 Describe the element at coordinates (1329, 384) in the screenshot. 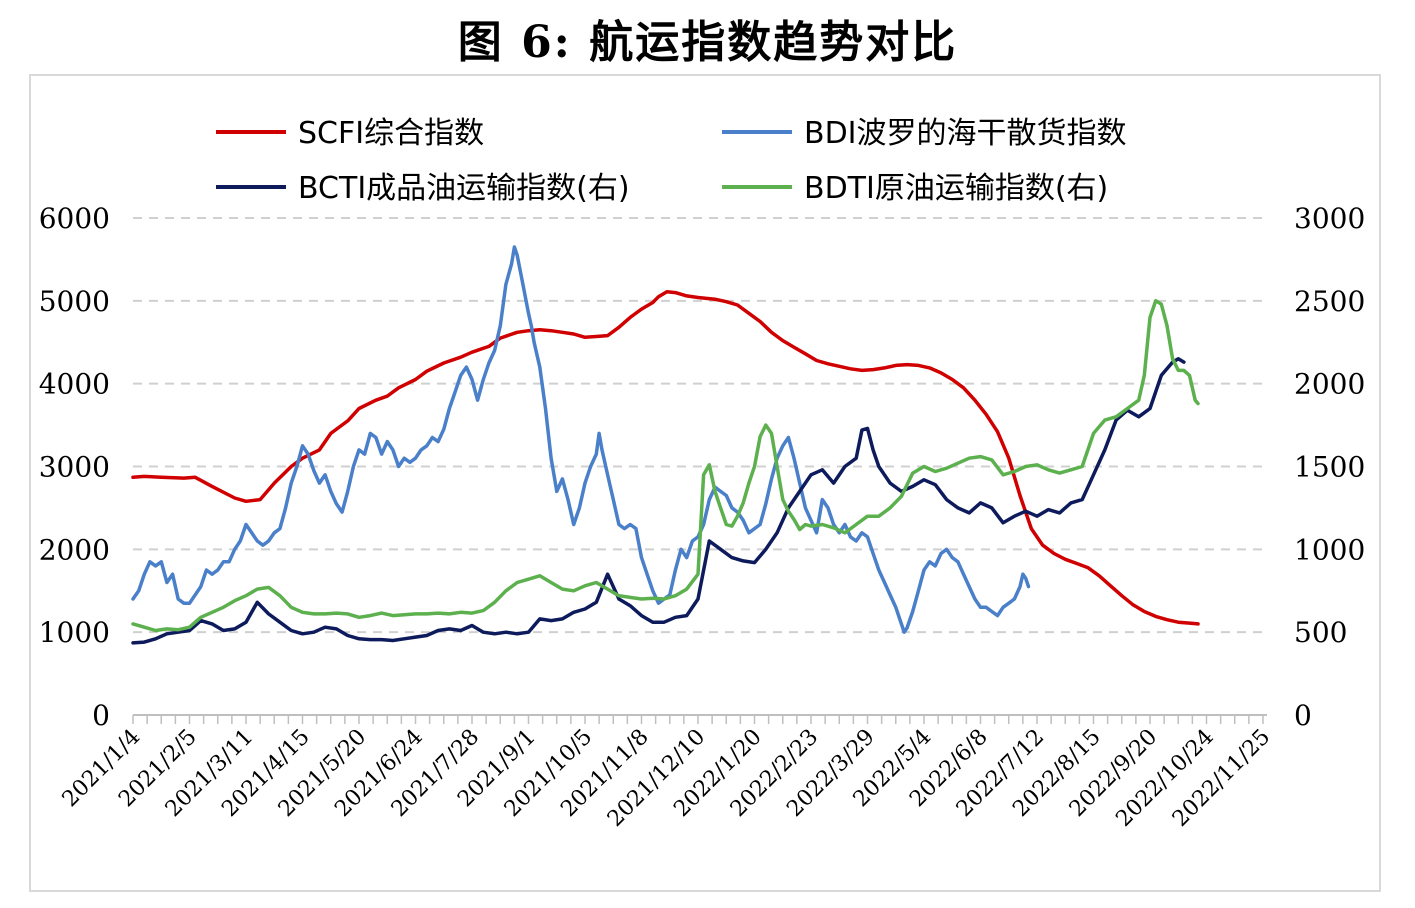

I see `y-tick-label-right: 2000` at that location.